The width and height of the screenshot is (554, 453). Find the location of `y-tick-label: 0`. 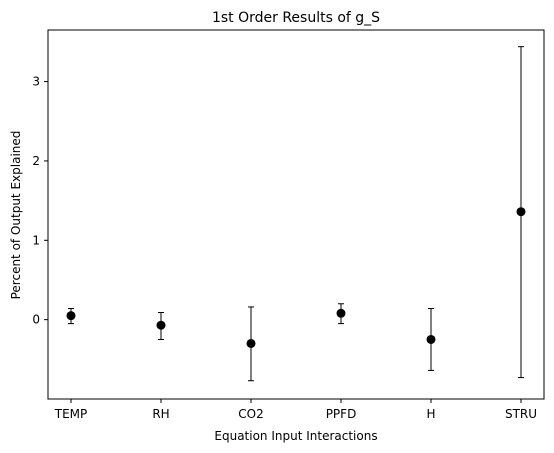

y-tick-label: 0 is located at coordinates (36, 320).